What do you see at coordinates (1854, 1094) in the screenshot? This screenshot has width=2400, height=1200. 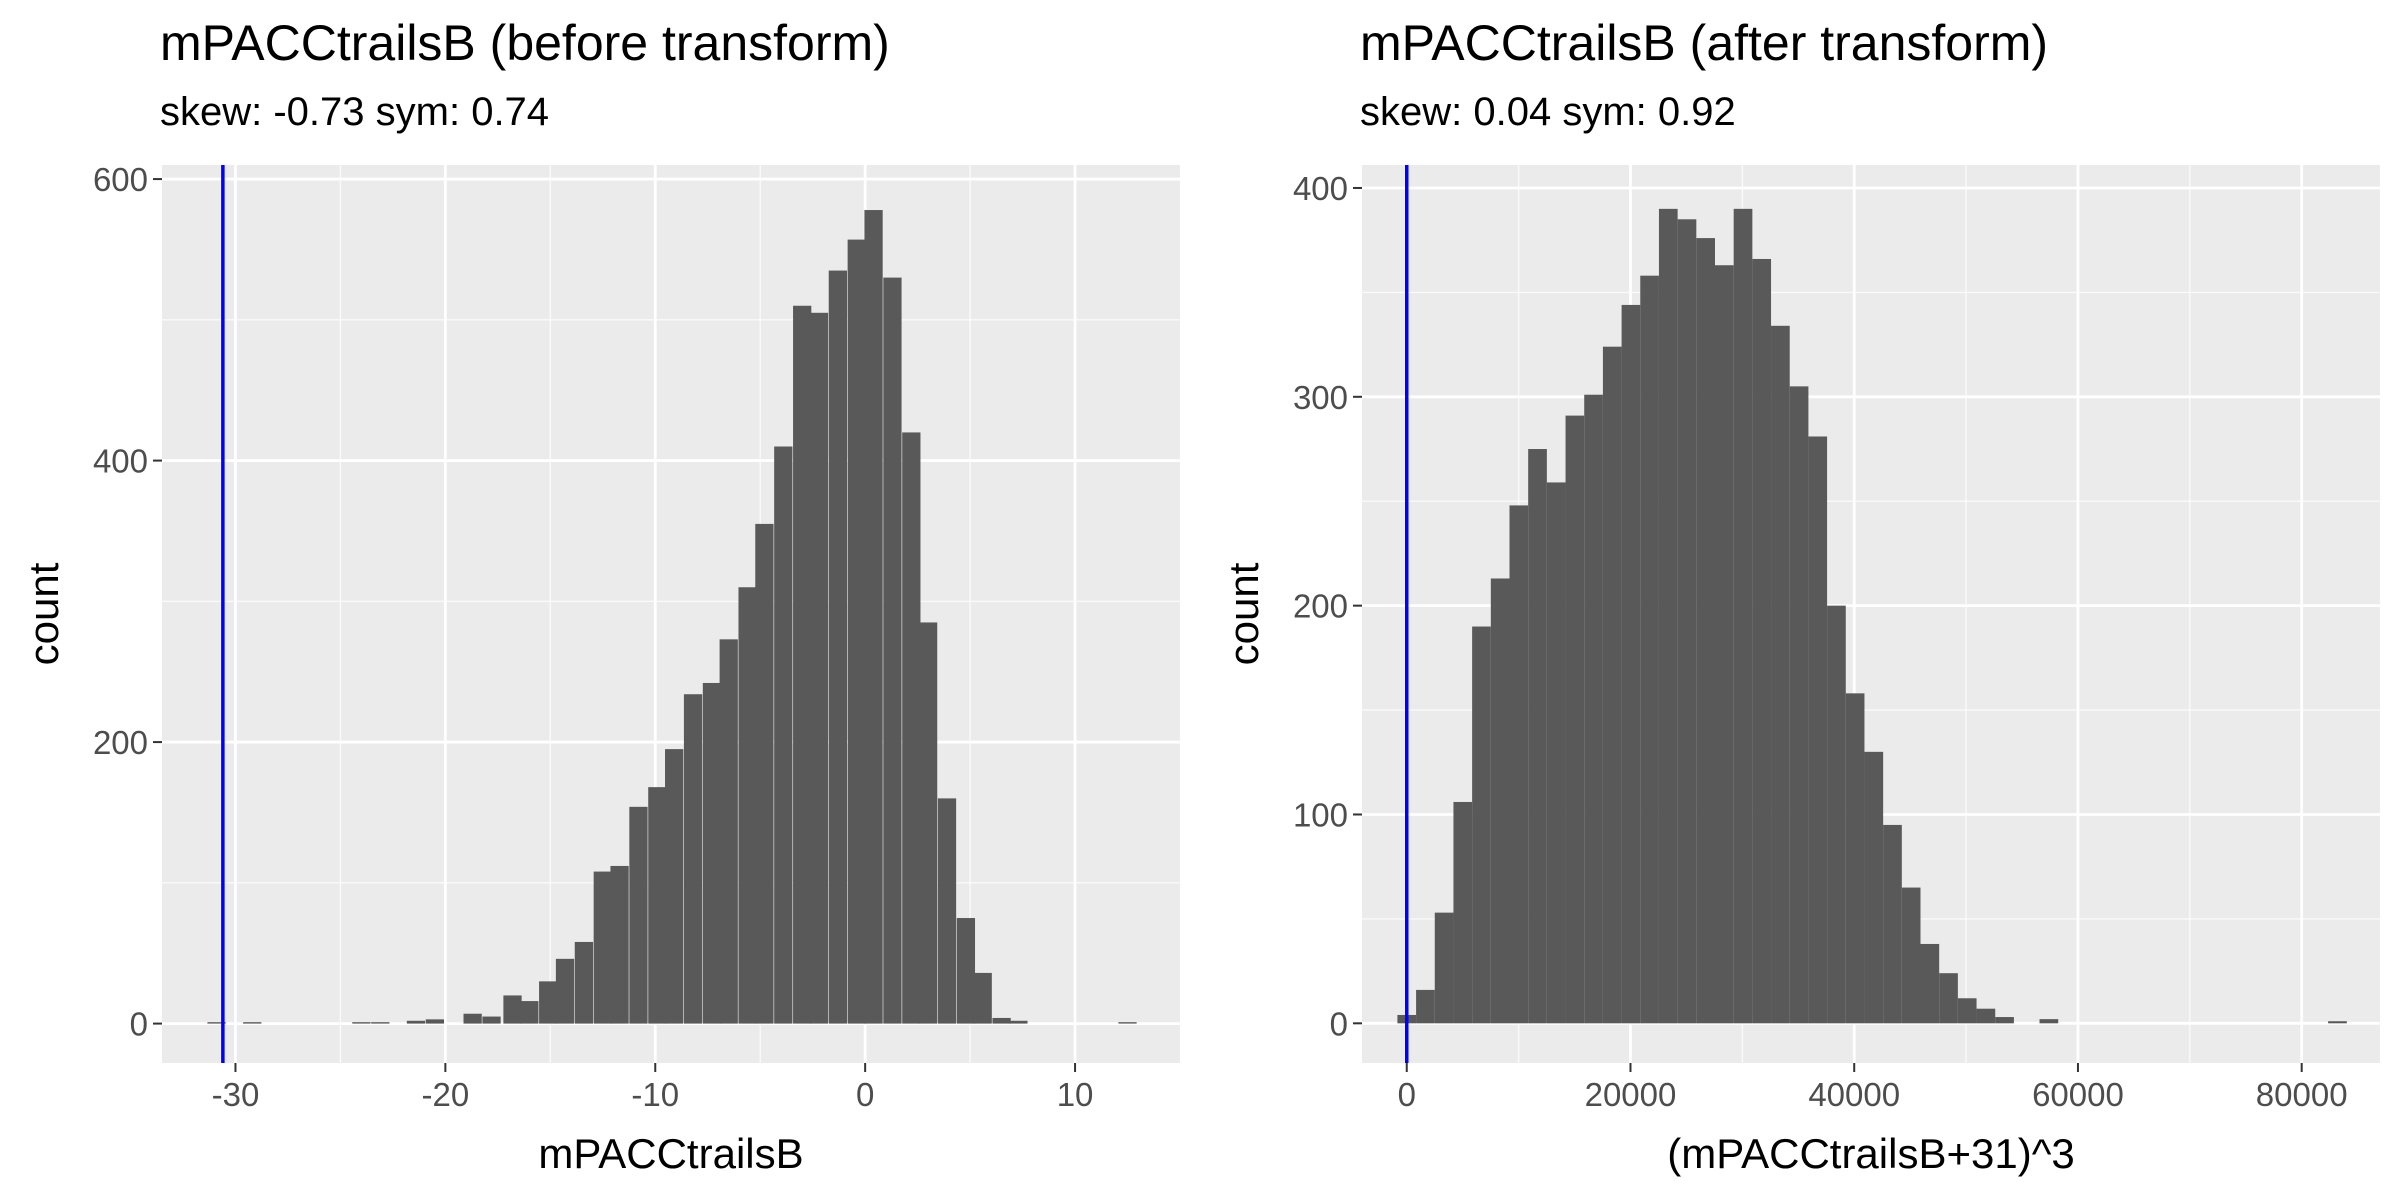 I see `x-tick-label: 40000` at bounding box center [1854, 1094].